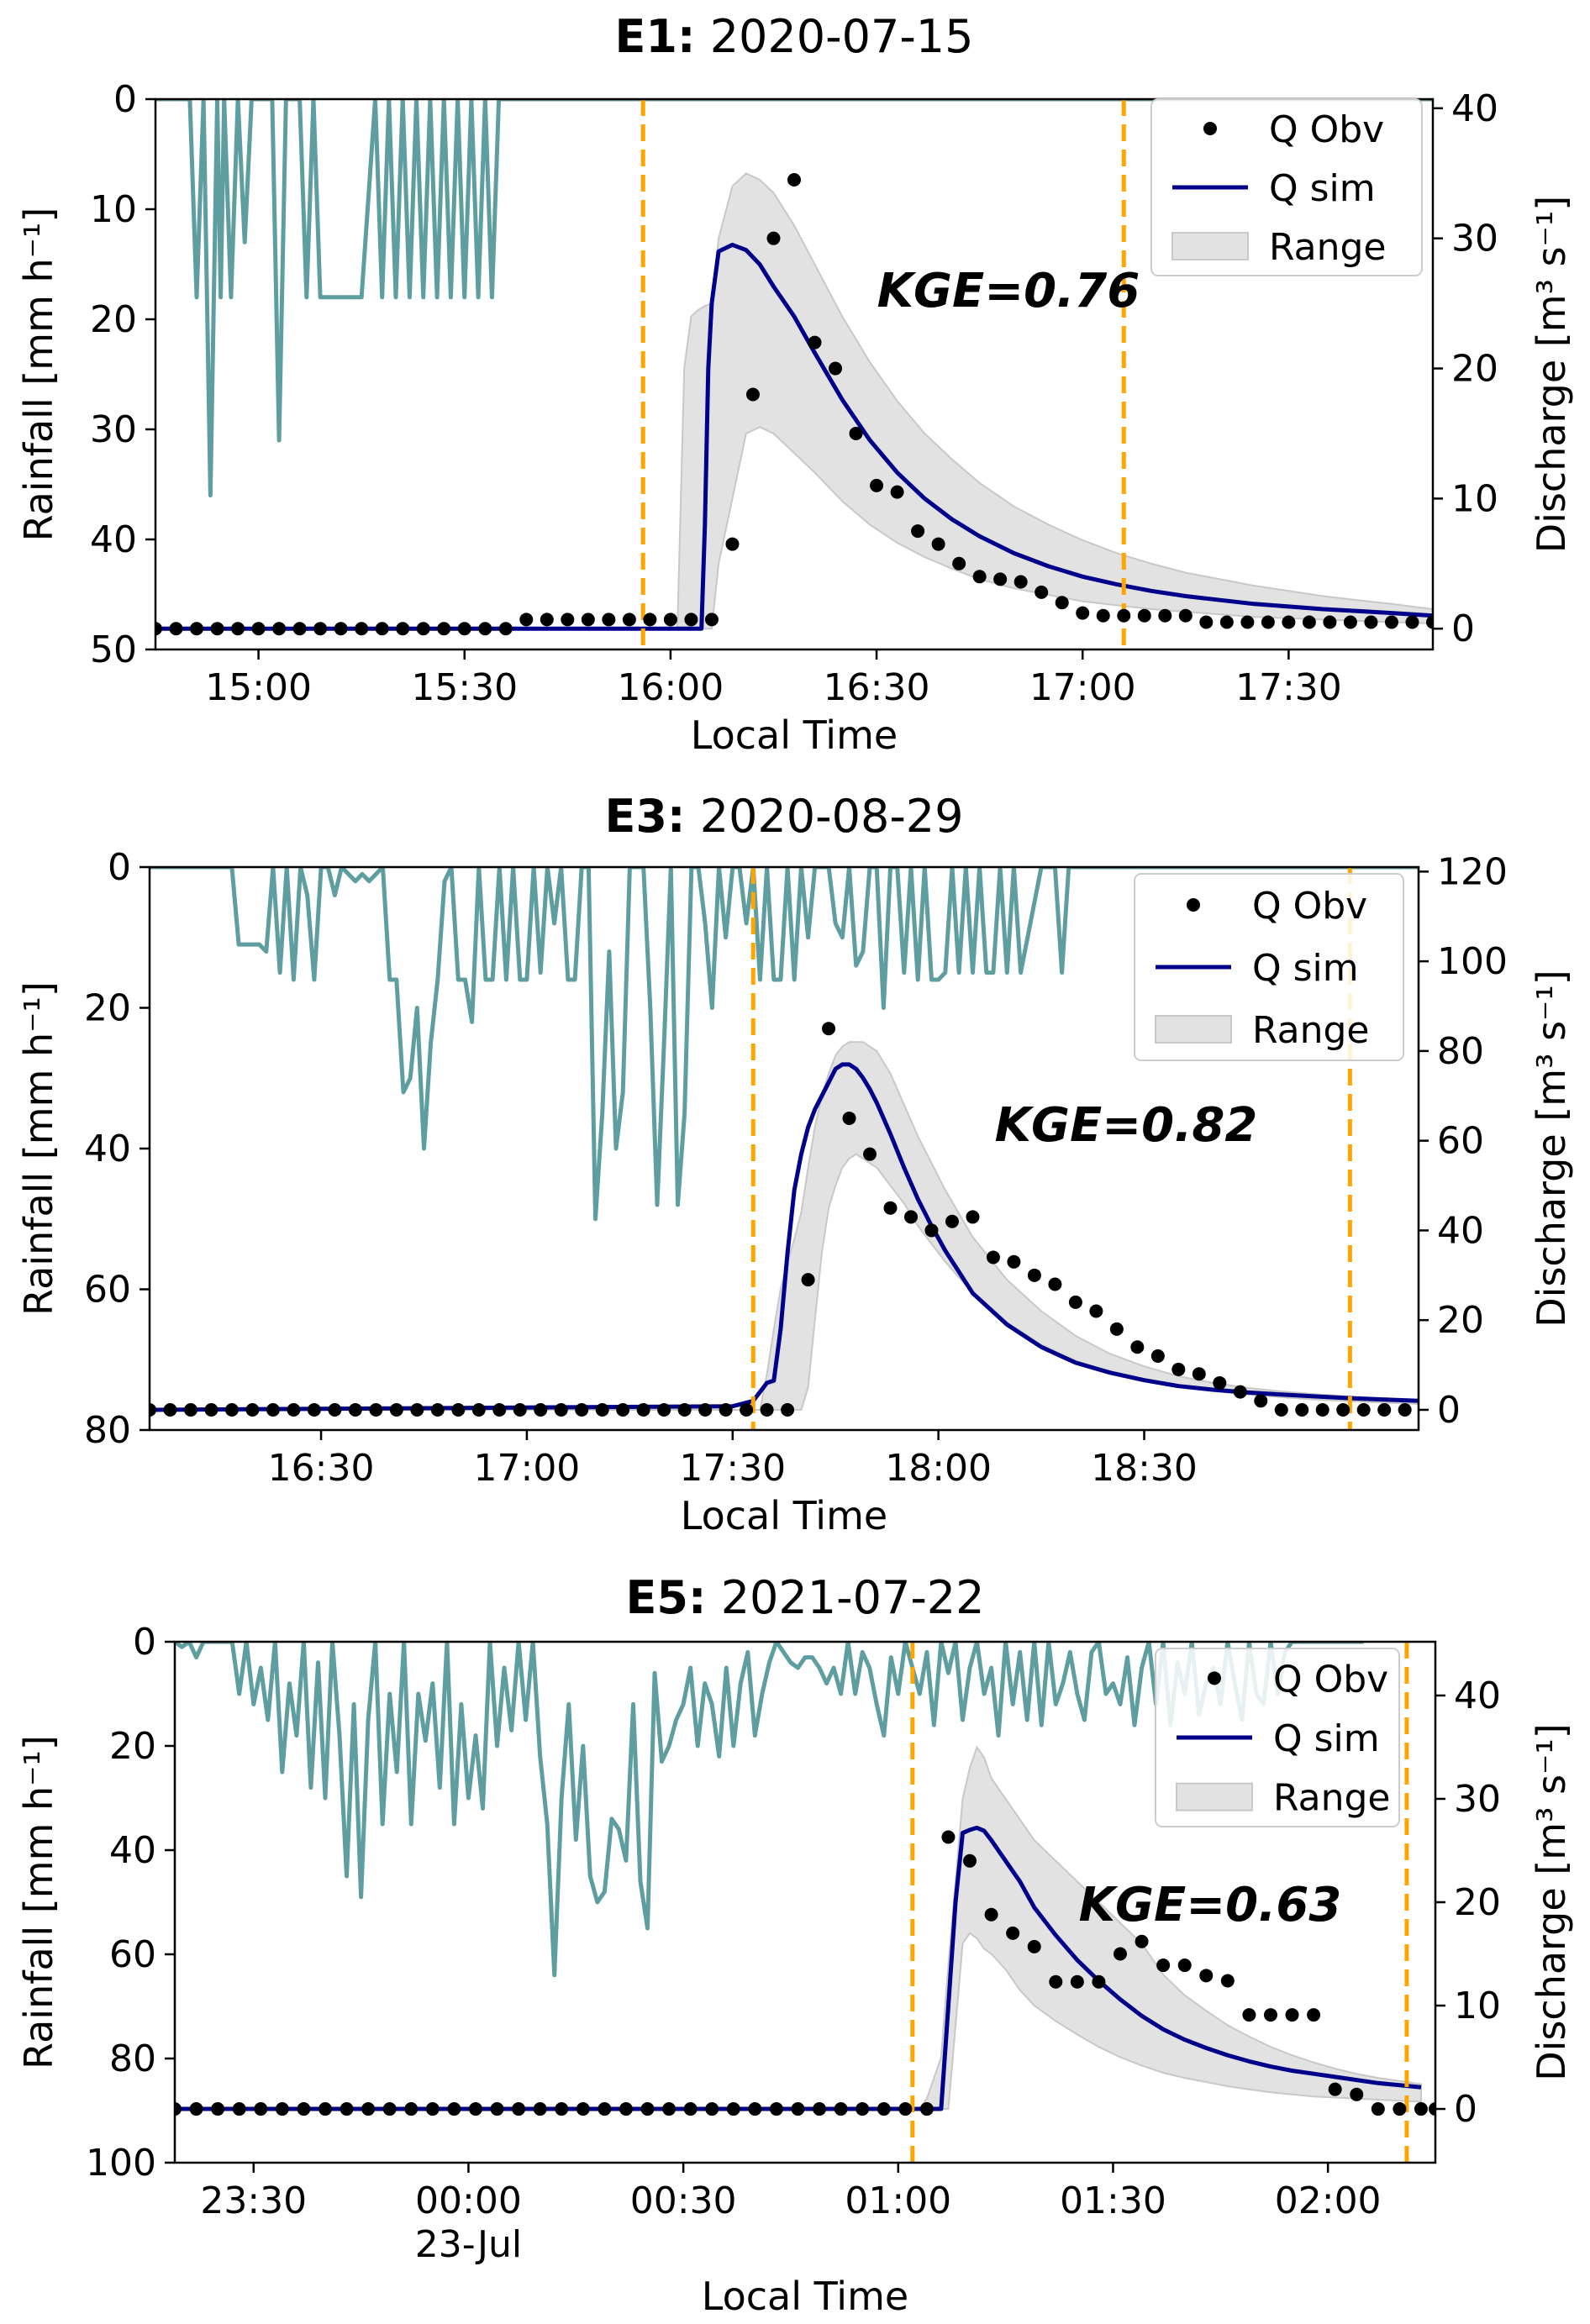 This screenshot has width=1590, height=2324. Describe the element at coordinates (464, 687) in the screenshot. I see `x-tick-label: 15:30` at that location.